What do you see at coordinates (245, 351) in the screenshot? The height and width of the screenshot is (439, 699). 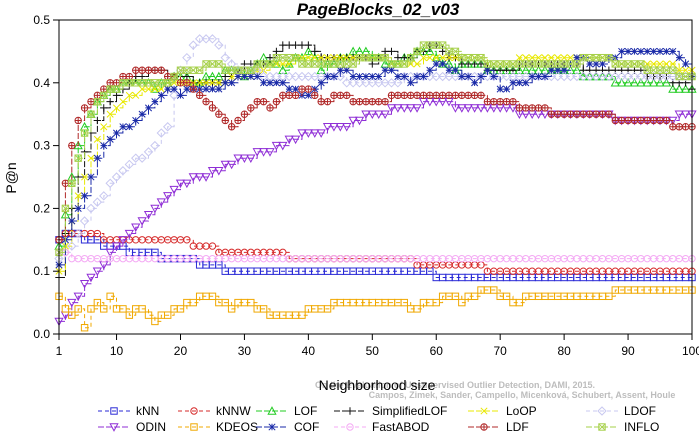 I see `x-tick-label: 30` at bounding box center [245, 351].